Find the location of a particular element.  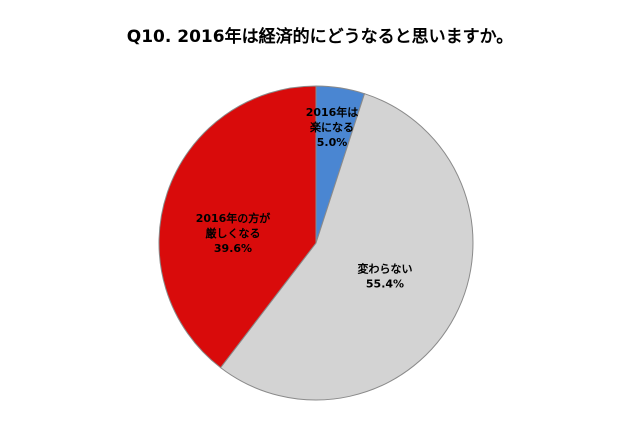

chart-title: Q10. 2016年は経済的にどうなると思いますか。 is located at coordinates (320, 37).